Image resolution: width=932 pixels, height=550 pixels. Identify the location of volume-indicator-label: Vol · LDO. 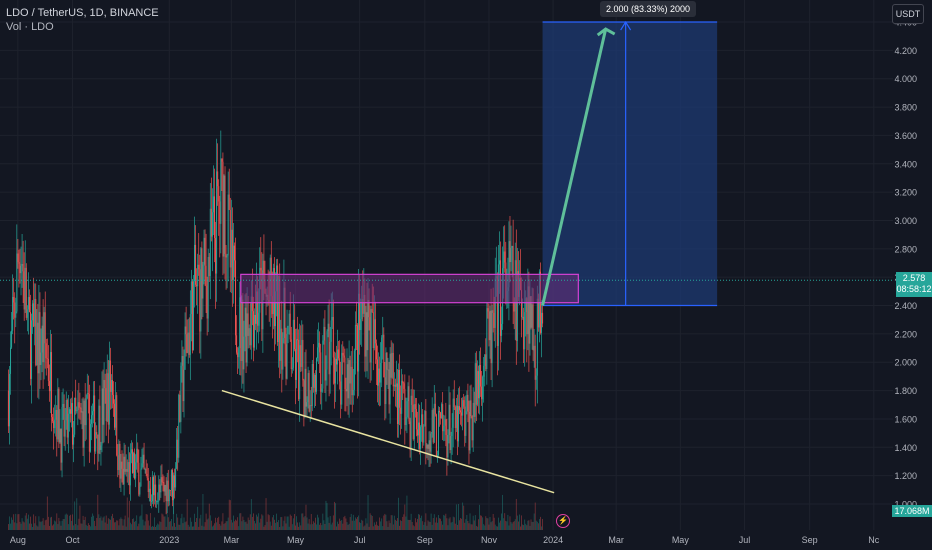
(30, 27).